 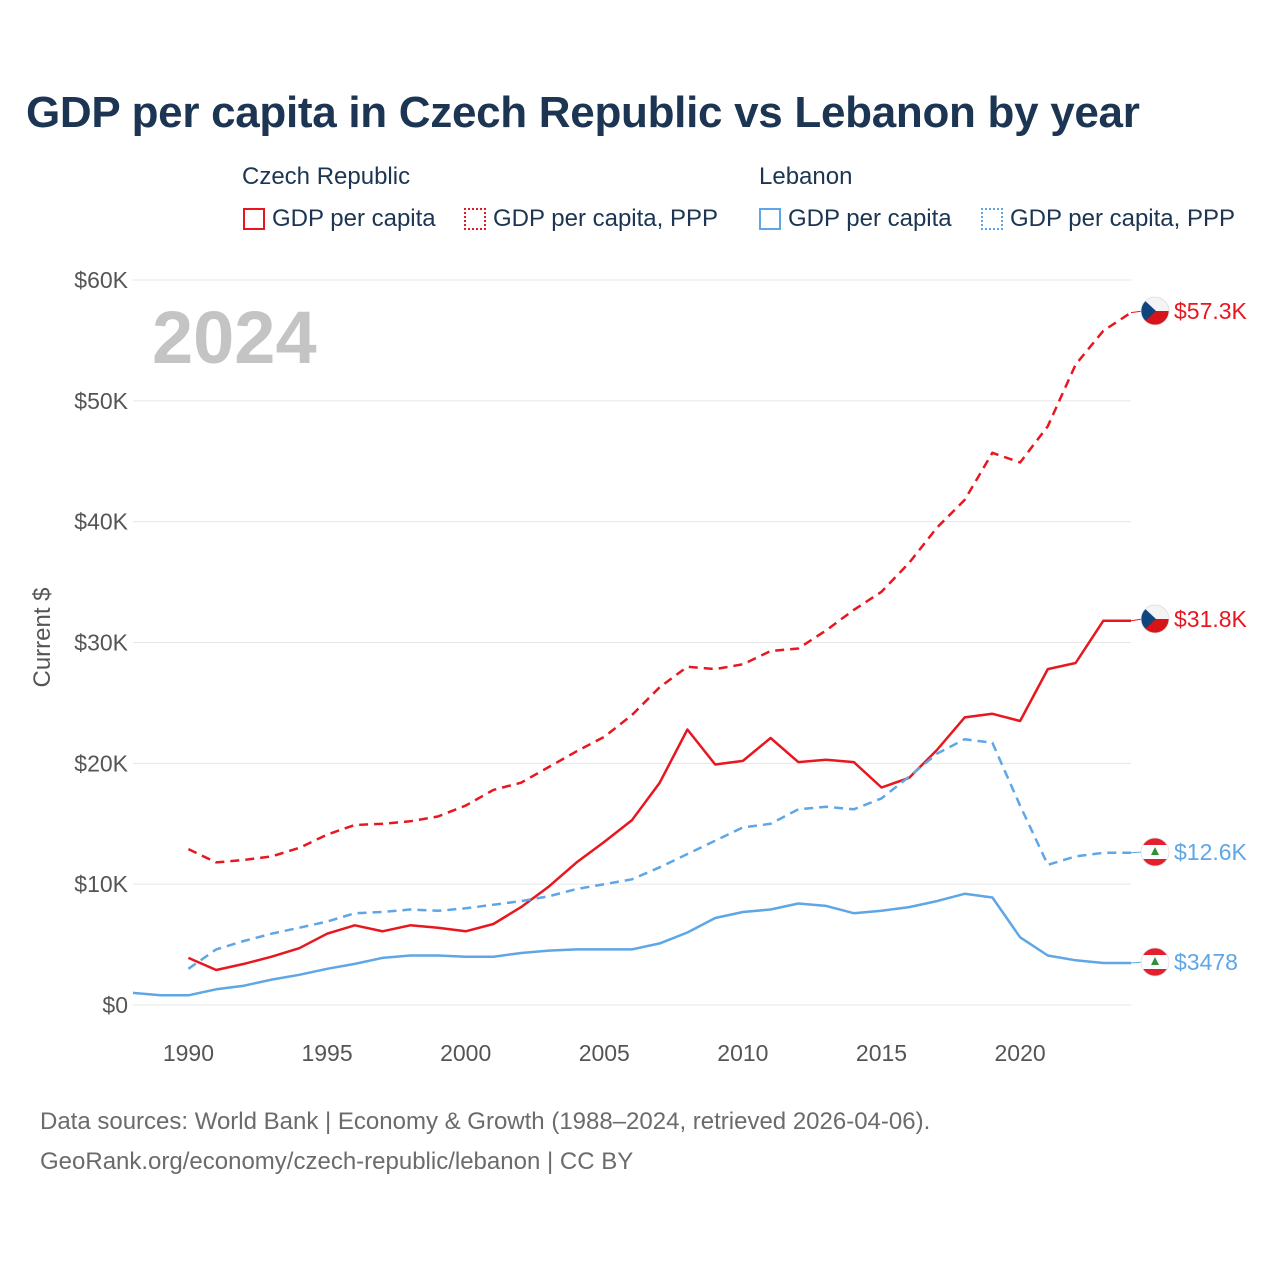 I want to click on y-tick-label: $50K, so click(x=101, y=401).